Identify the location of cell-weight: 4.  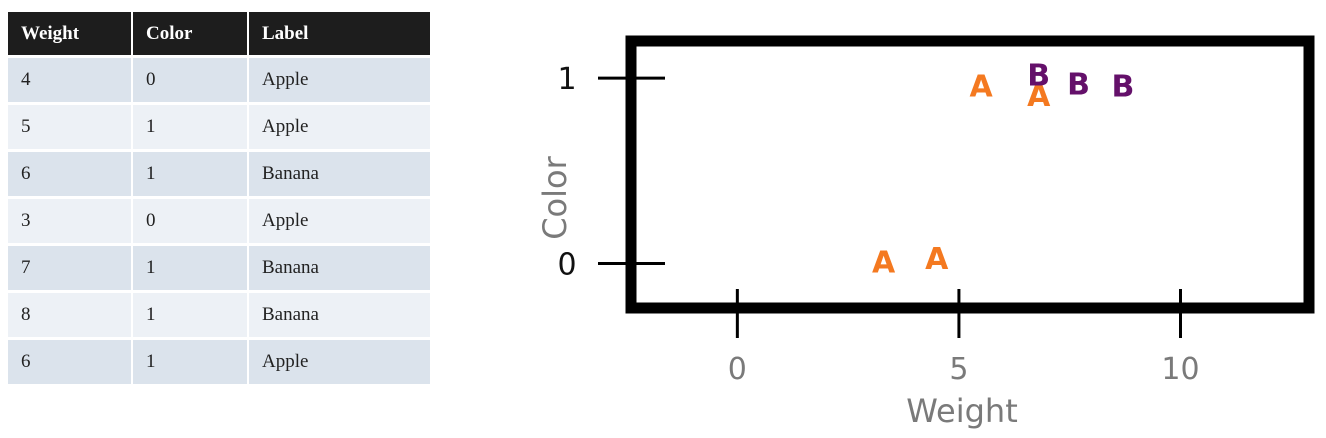
(70, 80).